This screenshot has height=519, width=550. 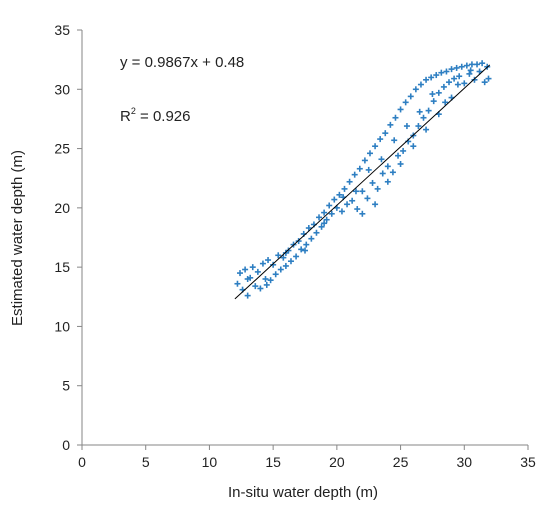 What do you see at coordinates (133, 111) in the screenshot?
I see `r-squared-superscript: 2` at bounding box center [133, 111].